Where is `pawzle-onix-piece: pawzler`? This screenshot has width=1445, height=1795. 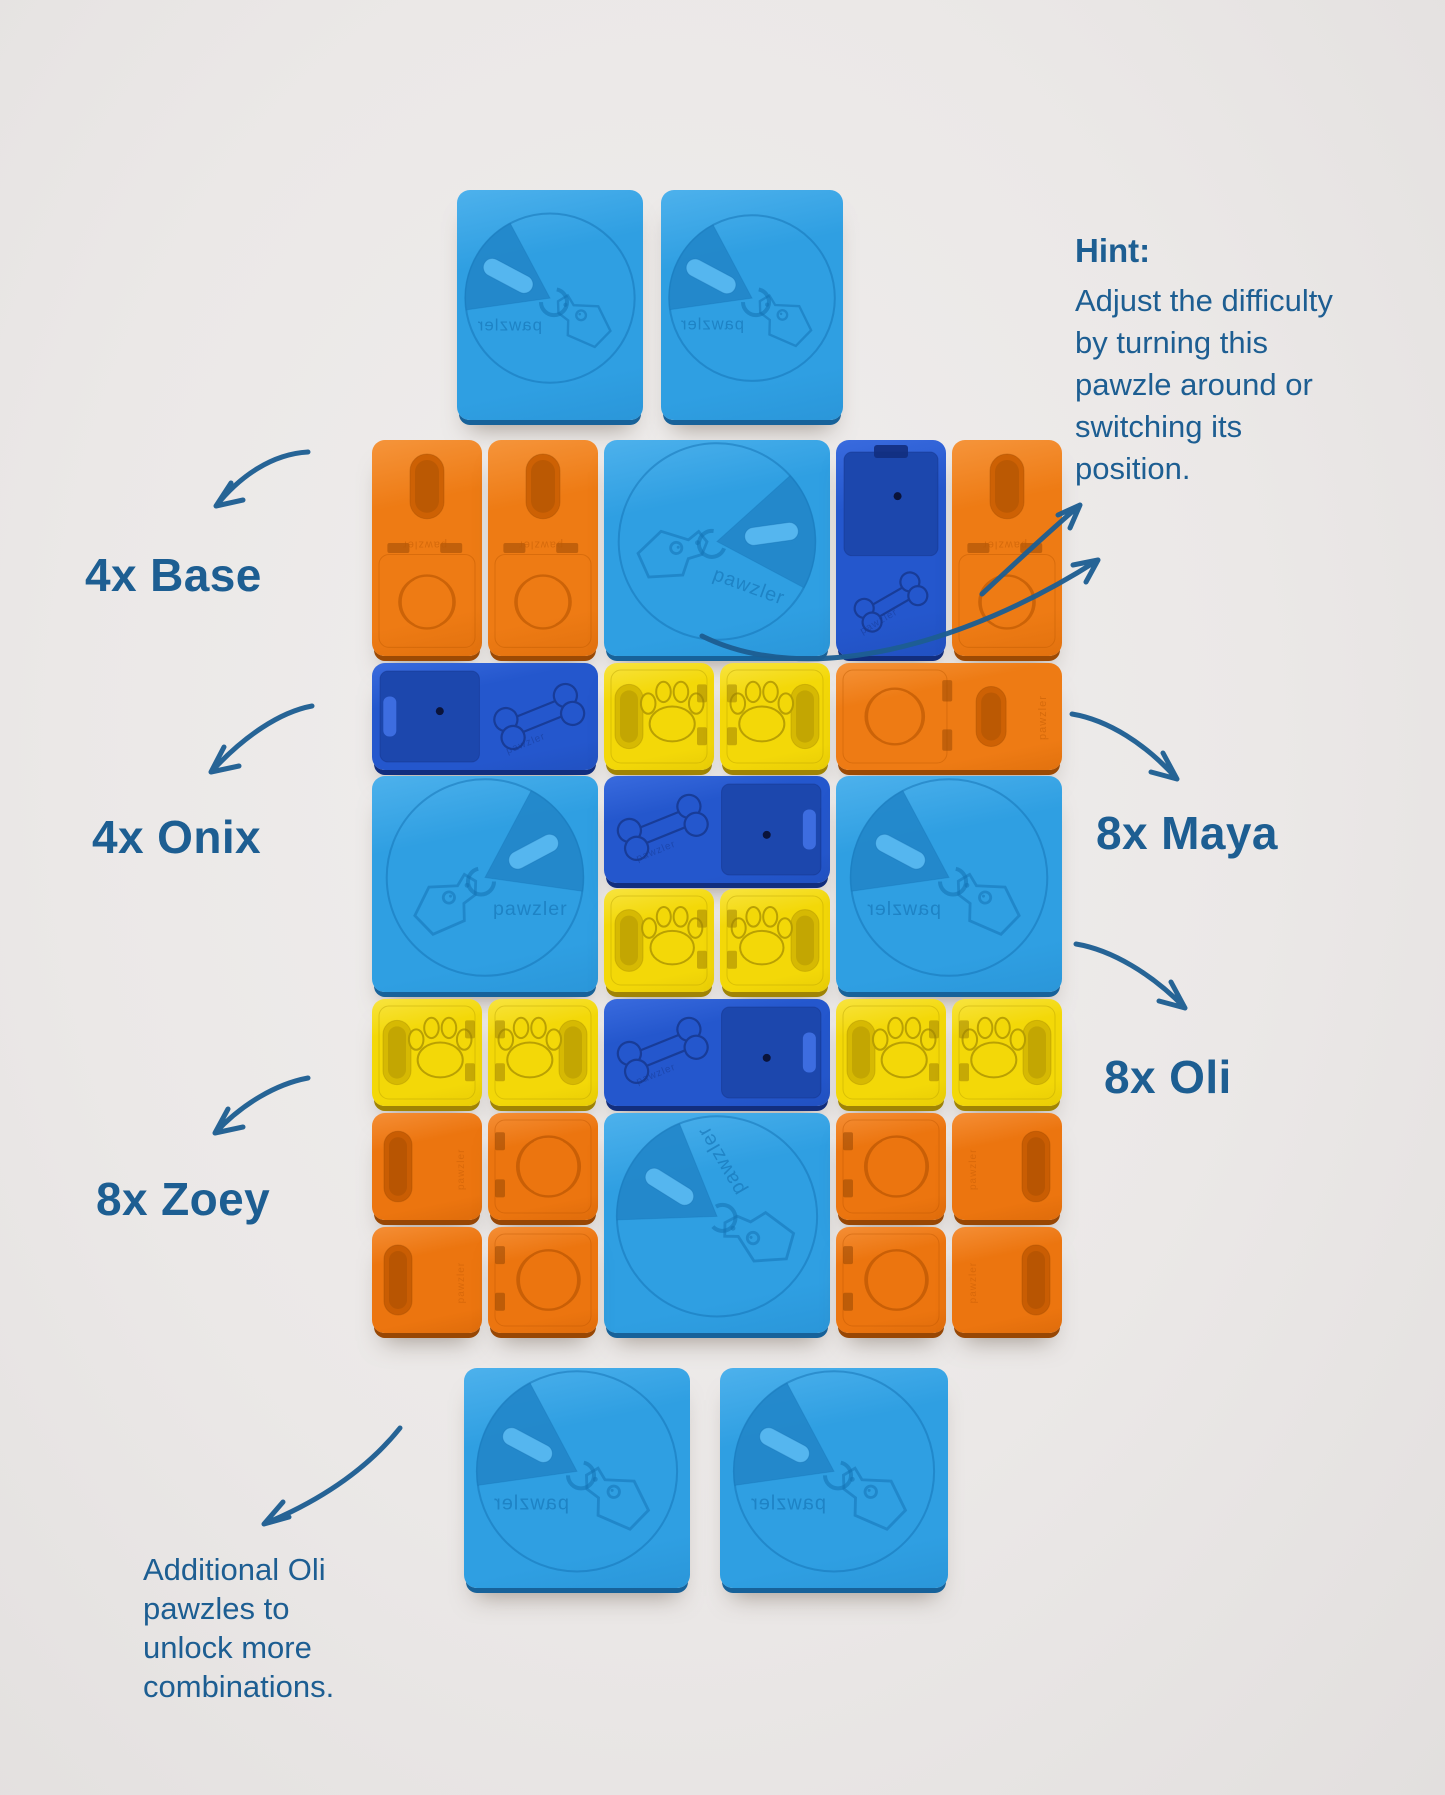 pawzle-onix-piece: pawzler is located at coordinates (891, 548).